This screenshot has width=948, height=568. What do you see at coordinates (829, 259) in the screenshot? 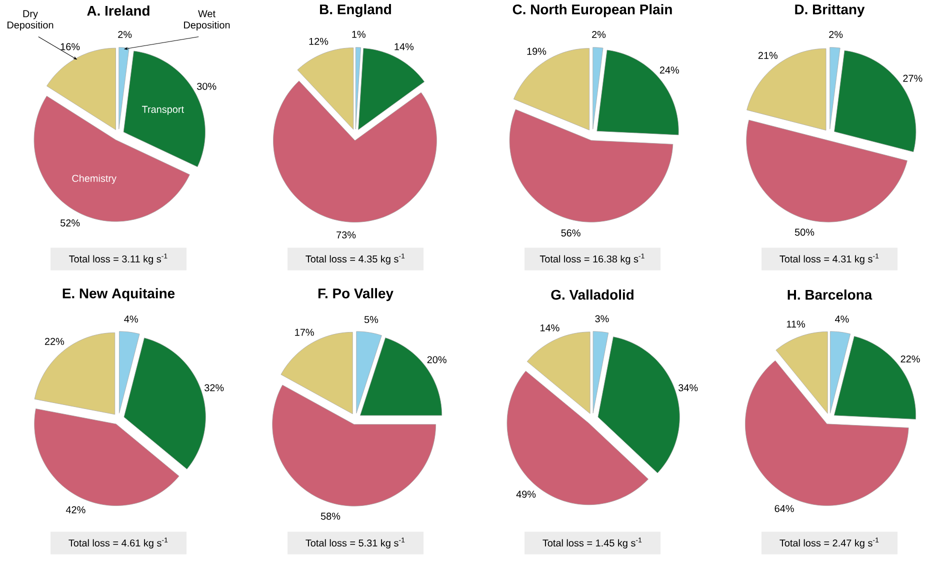
I see `text: Total loss = 4.31 kg s$^{-1}$` at bounding box center [829, 259].